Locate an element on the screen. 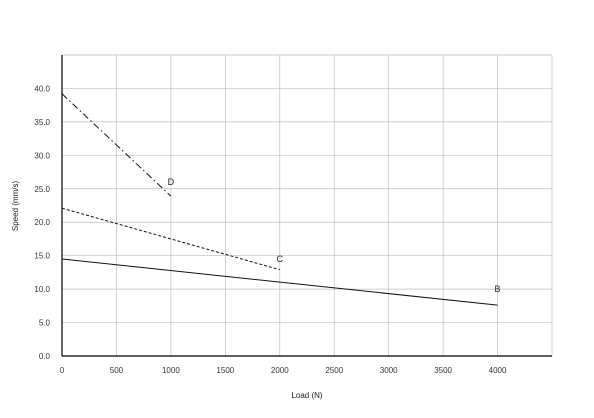  series-line-b is located at coordinates (279, 282).